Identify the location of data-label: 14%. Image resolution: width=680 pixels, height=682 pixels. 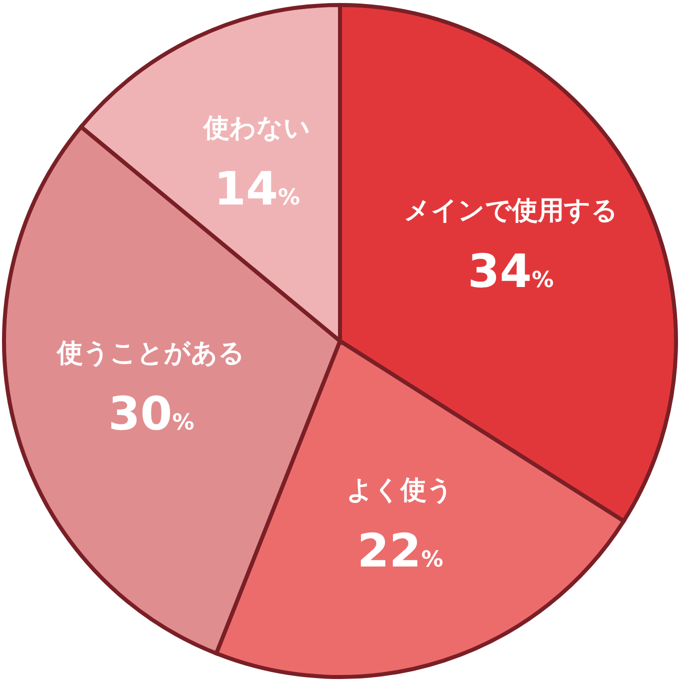
(257, 189).